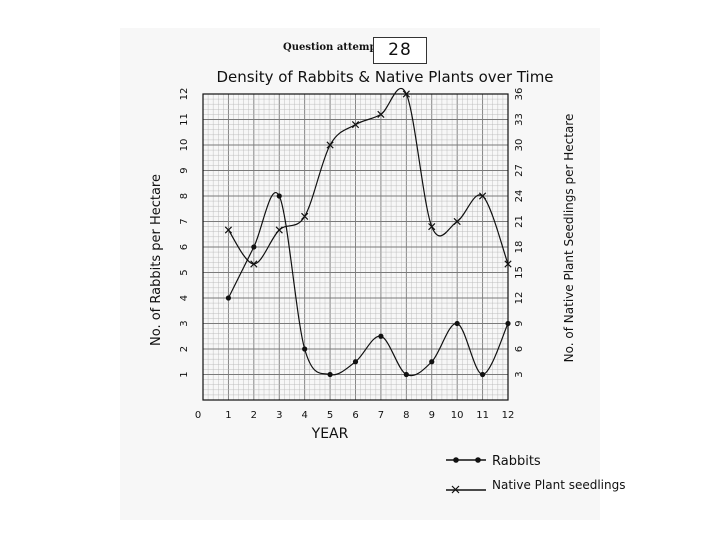  I want to click on y-left-tick-label: 7, so click(184, 221).